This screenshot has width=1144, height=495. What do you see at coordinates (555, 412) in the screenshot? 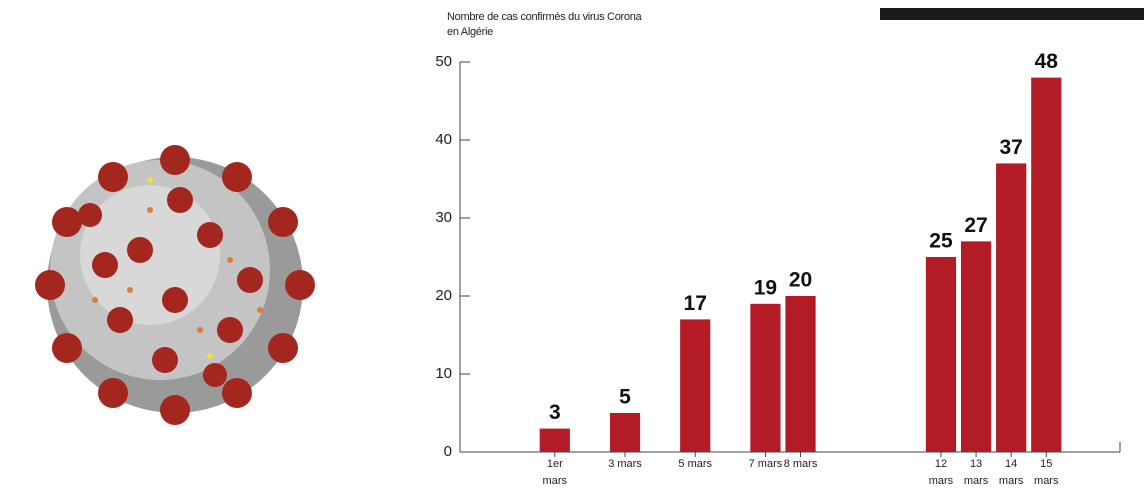
I see `value-label: 3` at bounding box center [555, 412].